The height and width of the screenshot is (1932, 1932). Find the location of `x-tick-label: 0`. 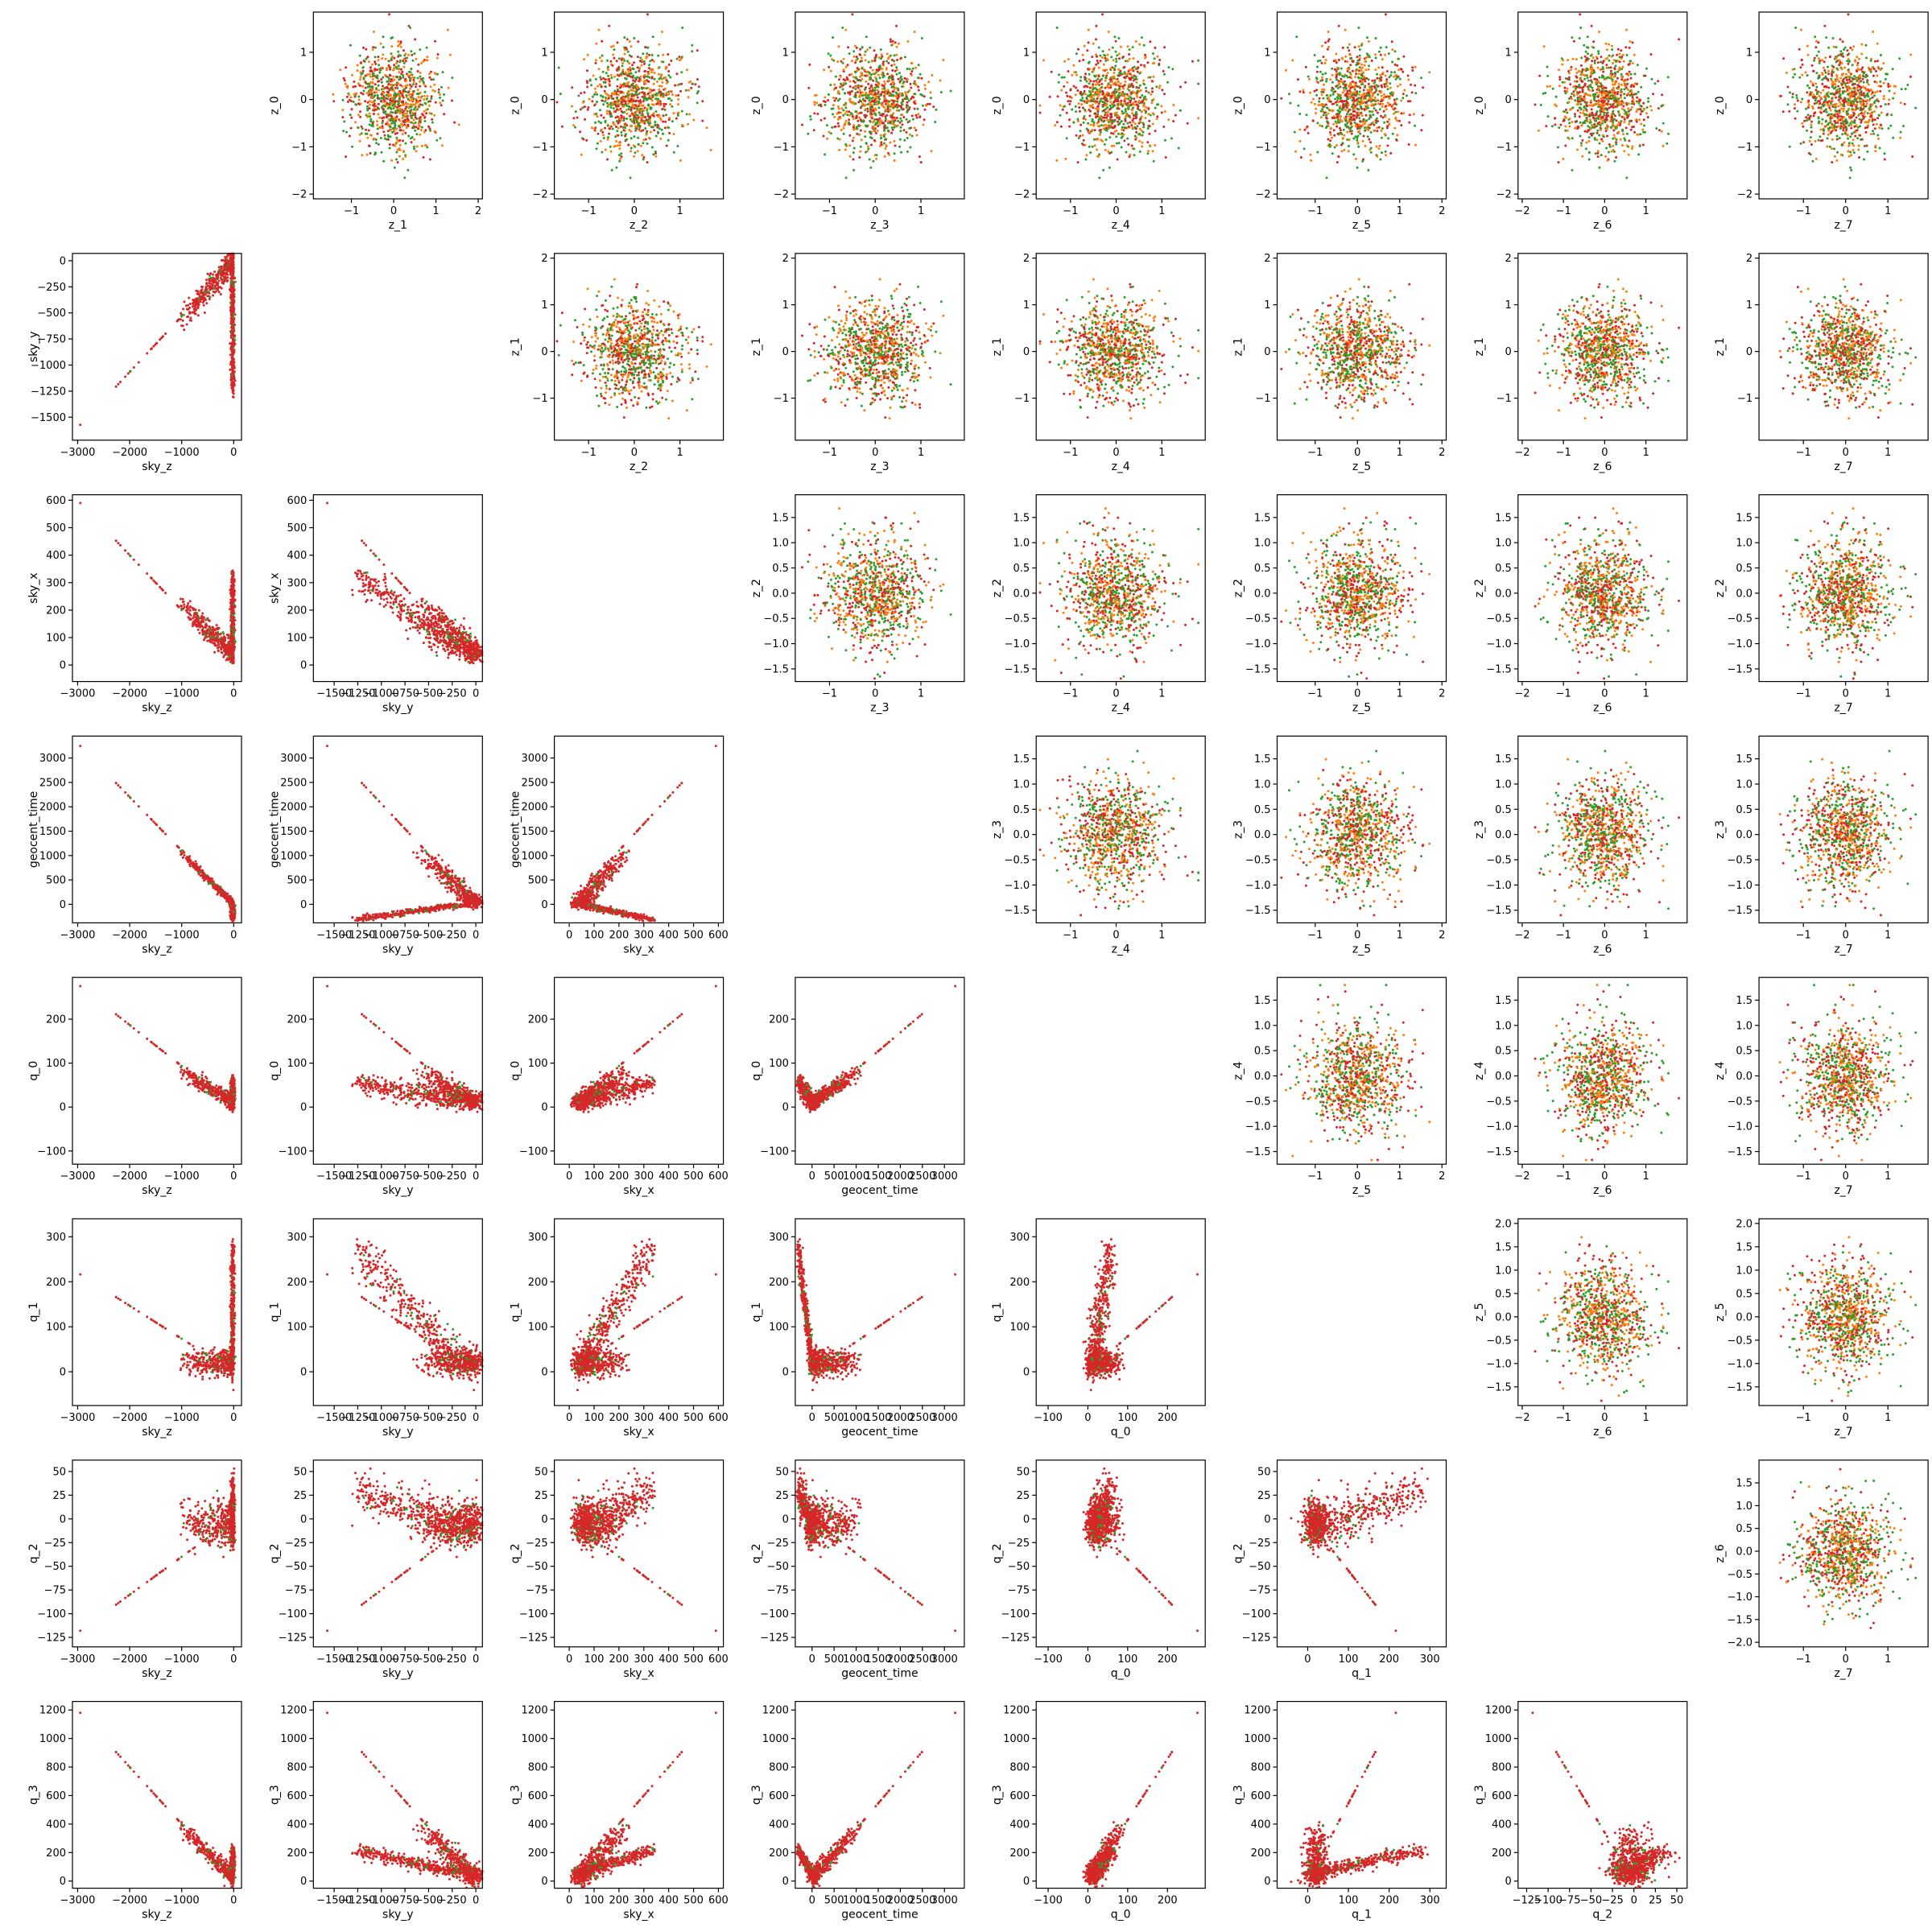

x-tick-label: 0 is located at coordinates (634, 211).